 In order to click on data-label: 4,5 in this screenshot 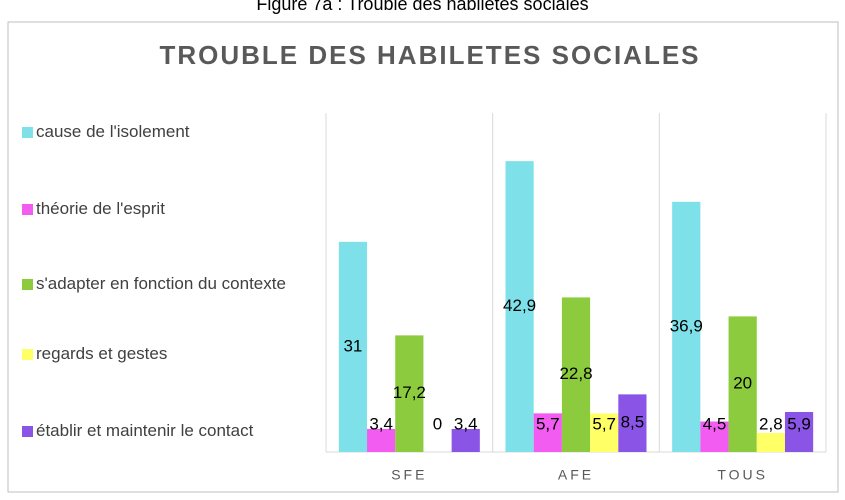, I will do `click(715, 423)`.